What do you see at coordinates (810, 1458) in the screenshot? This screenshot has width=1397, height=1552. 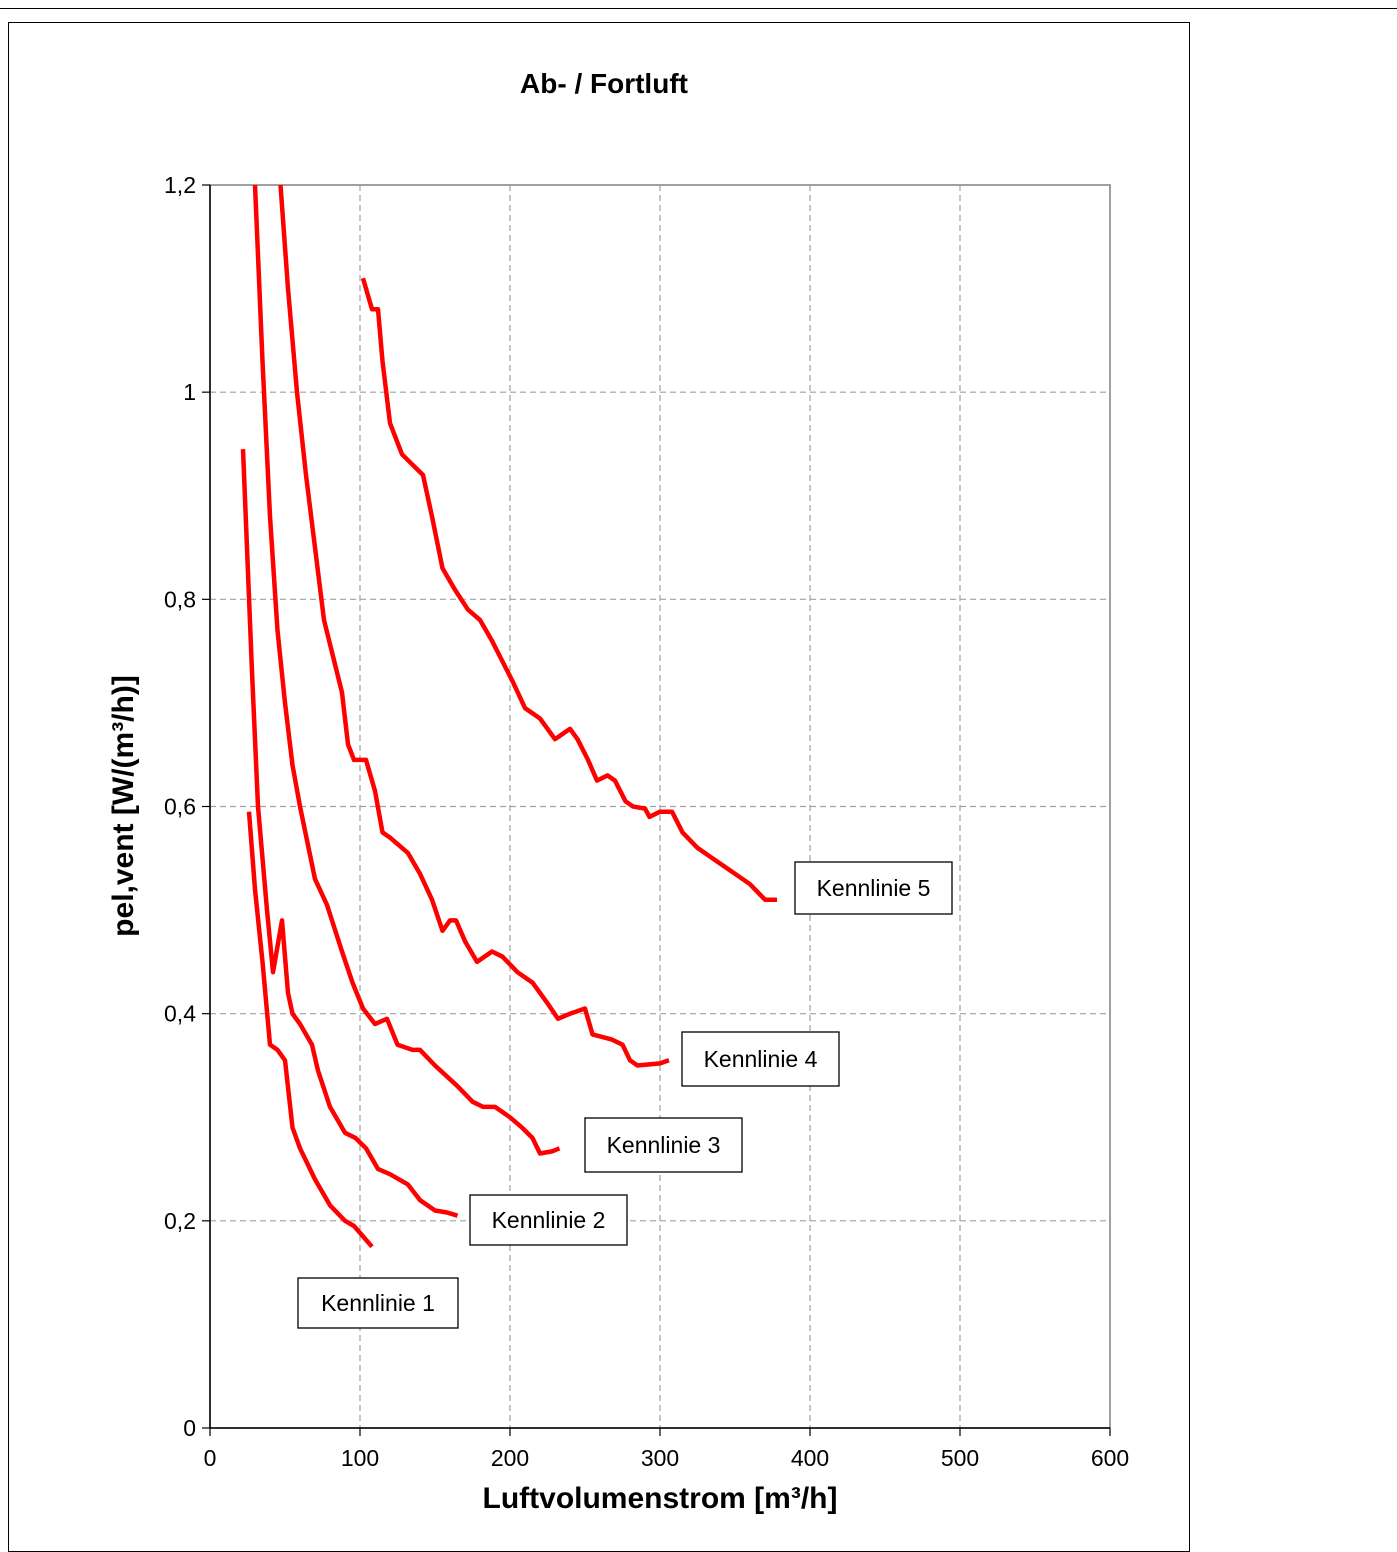 I see `x-tick-label: 400` at bounding box center [810, 1458].